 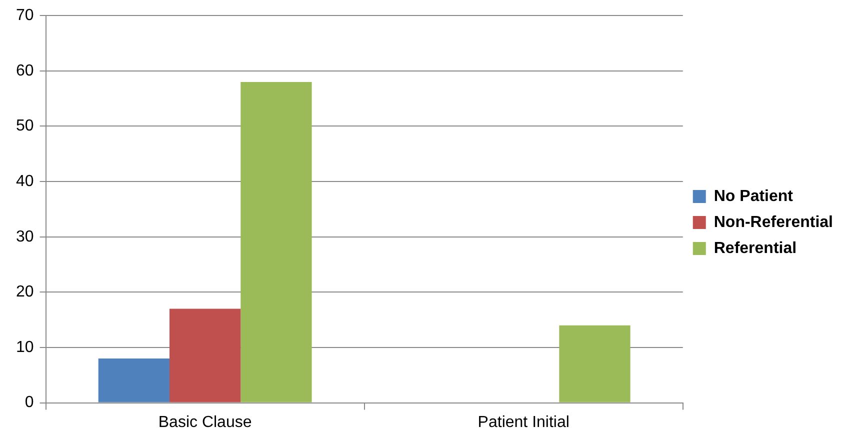 What do you see at coordinates (524, 422) in the screenshot?
I see `x-tick-label: Patient Initial` at bounding box center [524, 422].